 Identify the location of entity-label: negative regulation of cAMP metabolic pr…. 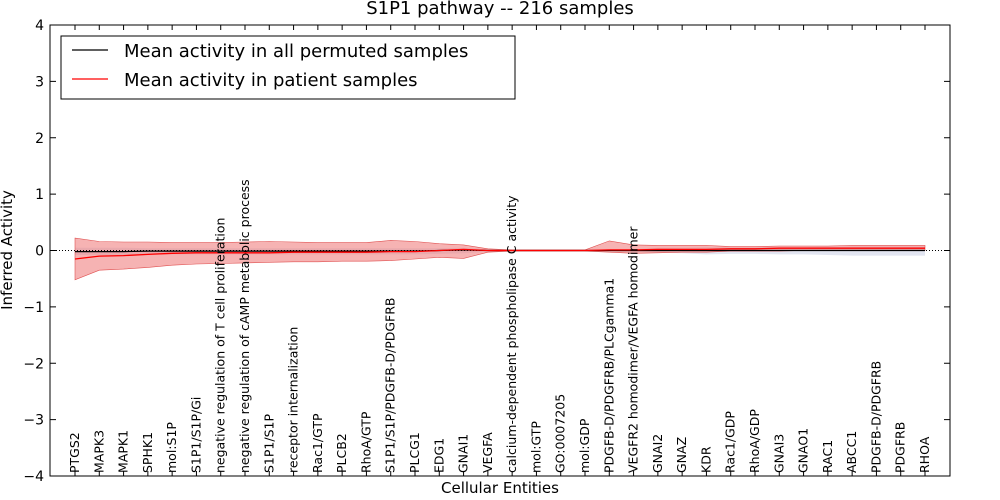
(244, 326).